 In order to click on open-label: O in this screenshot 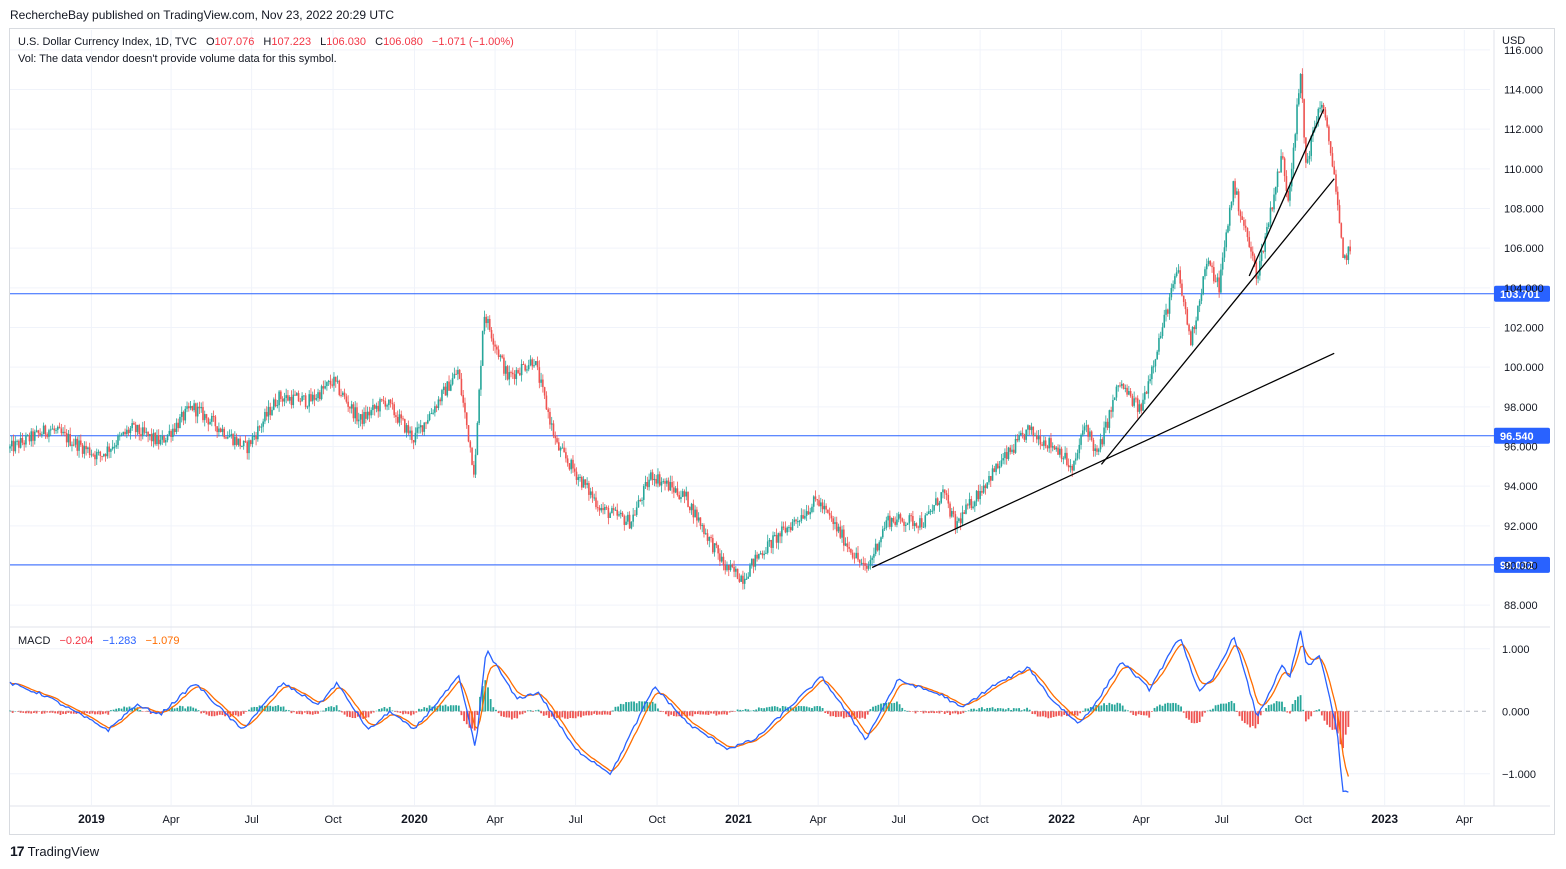, I will do `click(210, 42)`.